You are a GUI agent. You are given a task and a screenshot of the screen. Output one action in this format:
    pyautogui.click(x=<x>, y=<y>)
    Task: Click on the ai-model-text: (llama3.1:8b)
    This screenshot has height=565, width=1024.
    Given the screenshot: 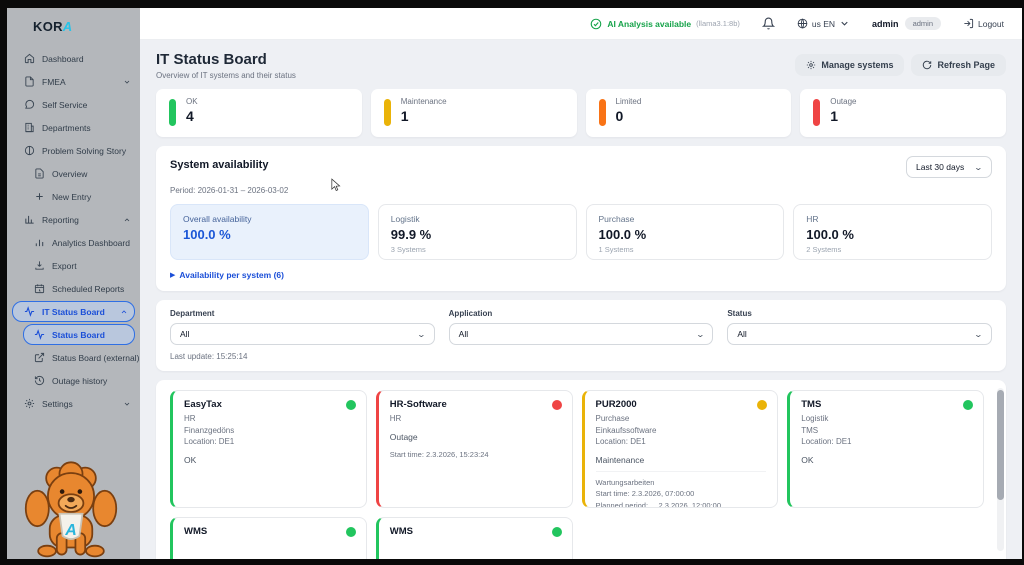 What is the action you would take?
    pyautogui.click(x=718, y=23)
    